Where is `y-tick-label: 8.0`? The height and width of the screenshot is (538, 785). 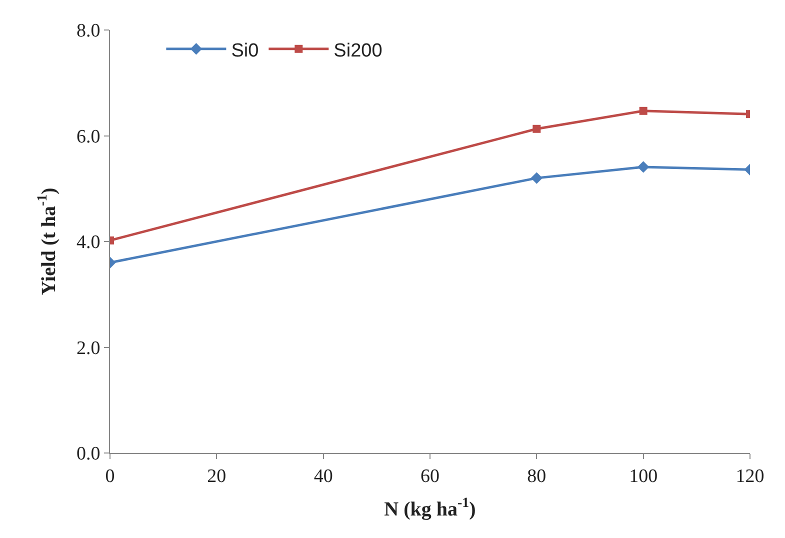 y-tick-label: 8.0 is located at coordinates (88, 31).